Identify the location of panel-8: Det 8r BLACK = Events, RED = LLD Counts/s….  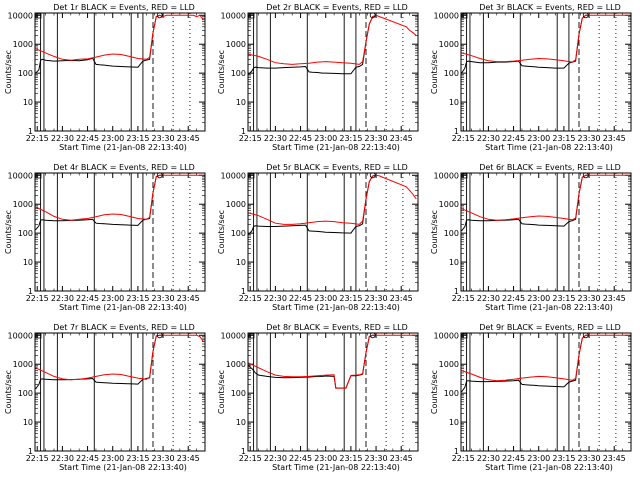
(318, 397).